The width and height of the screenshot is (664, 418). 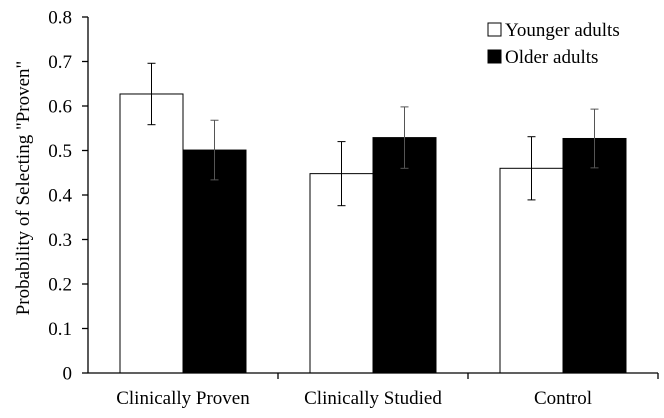 What do you see at coordinates (562, 30) in the screenshot?
I see `legend-label-younger: Younger adults` at bounding box center [562, 30].